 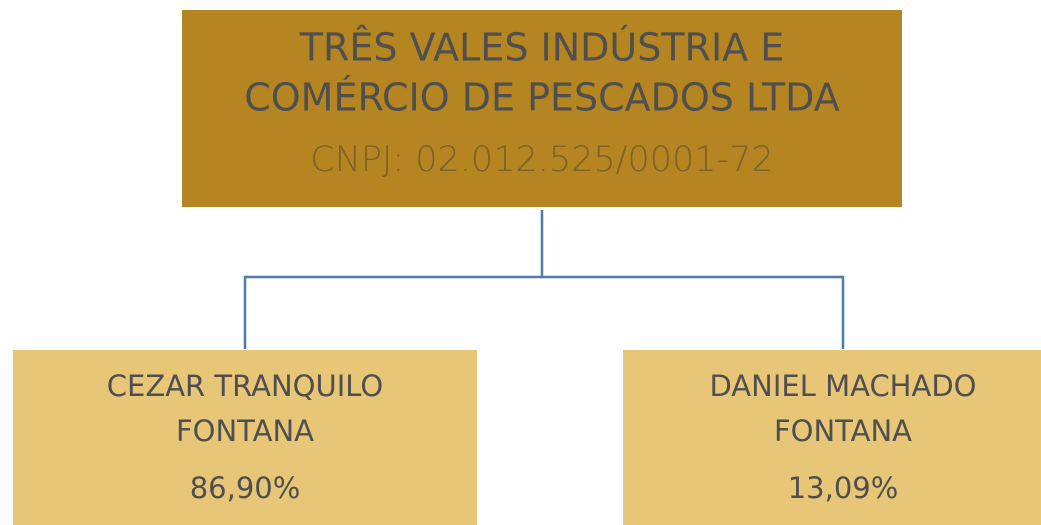 What do you see at coordinates (542, 98) in the screenshot?
I see `root-title: COMÉRCIO DE PESCADOS LTDA` at bounding box center [542, 98].